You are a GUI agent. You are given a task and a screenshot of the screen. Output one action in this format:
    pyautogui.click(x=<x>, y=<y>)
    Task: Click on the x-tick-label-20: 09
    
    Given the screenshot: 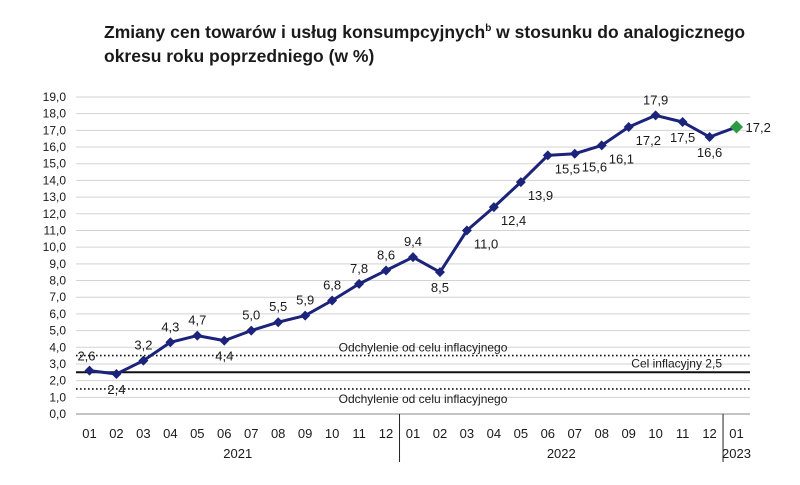 What is the action you would take?
    pyautogui.click(x=628, y=433)
    